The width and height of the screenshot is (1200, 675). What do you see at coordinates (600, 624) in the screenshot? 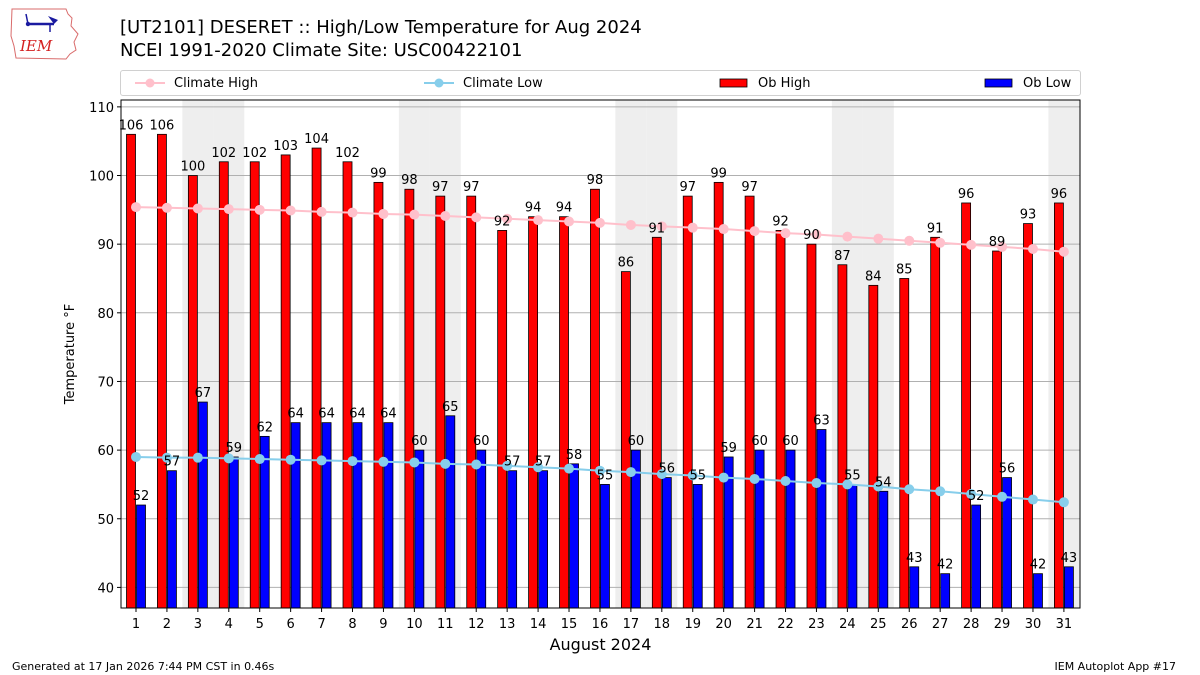
I see `x-tick-label: 16` at bounding box center [600, 624].